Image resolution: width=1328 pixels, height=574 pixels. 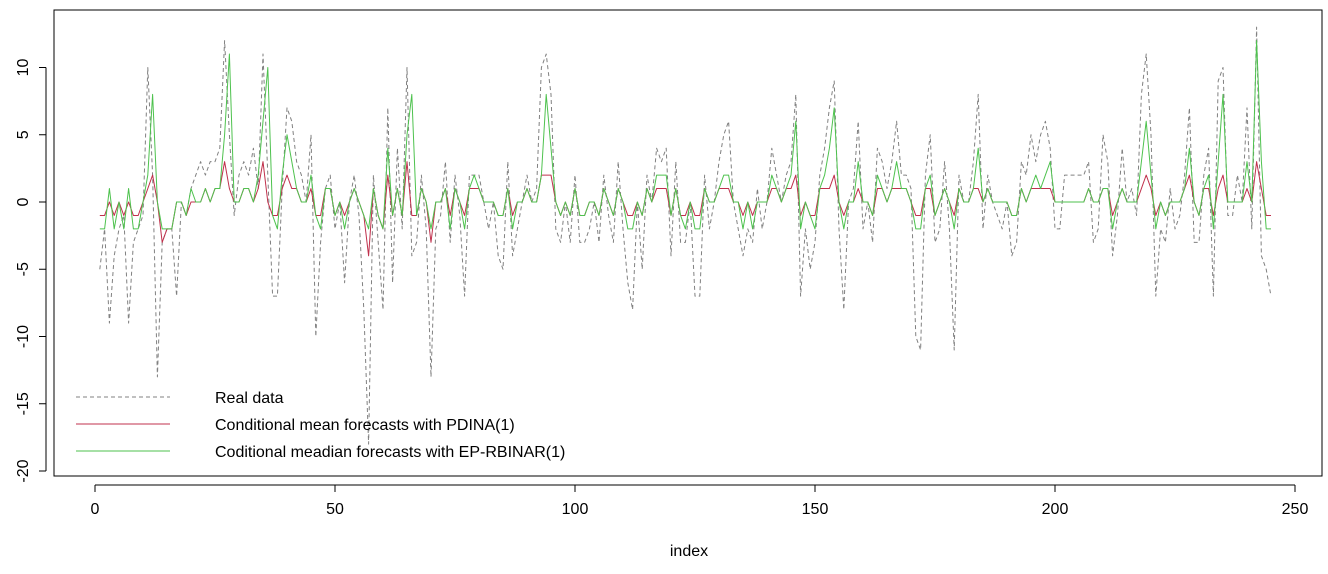 What do you see at coordinates (365, 425) in the screenshot?
I see `legend-label: Conditional mean forecasts with PDINA(1)` at bounding box center [365, 425].